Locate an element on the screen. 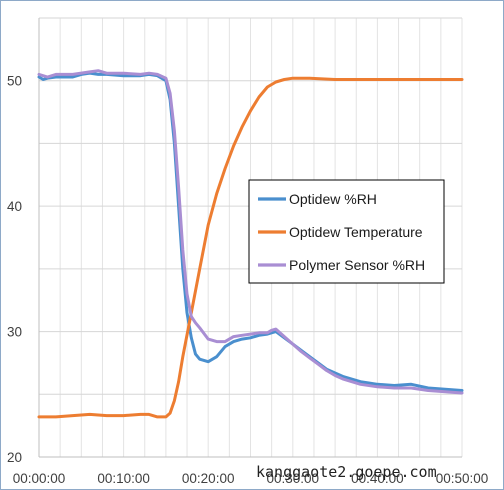  x-tick-label: 00:20:00 is located at coordinates (208, 478).